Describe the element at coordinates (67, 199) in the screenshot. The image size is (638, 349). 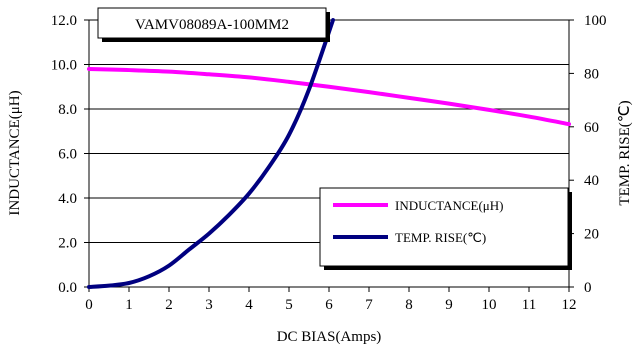
I see `y-tick-label: 4.0` at that location.